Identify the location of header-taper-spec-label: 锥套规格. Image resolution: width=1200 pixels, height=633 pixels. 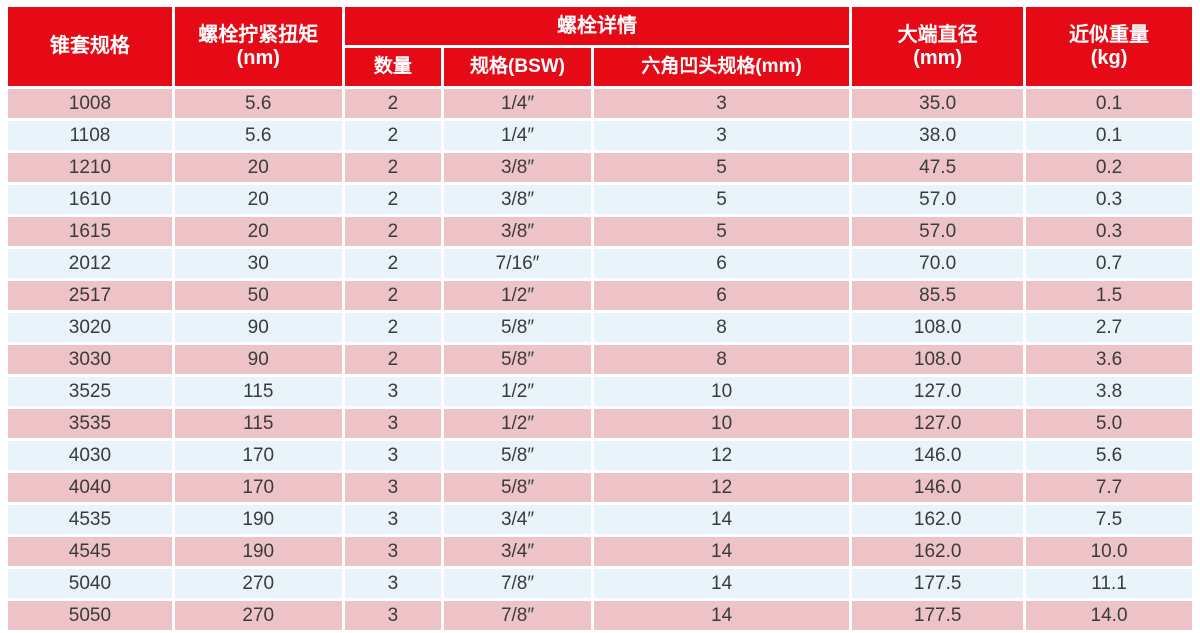
(89, 46).